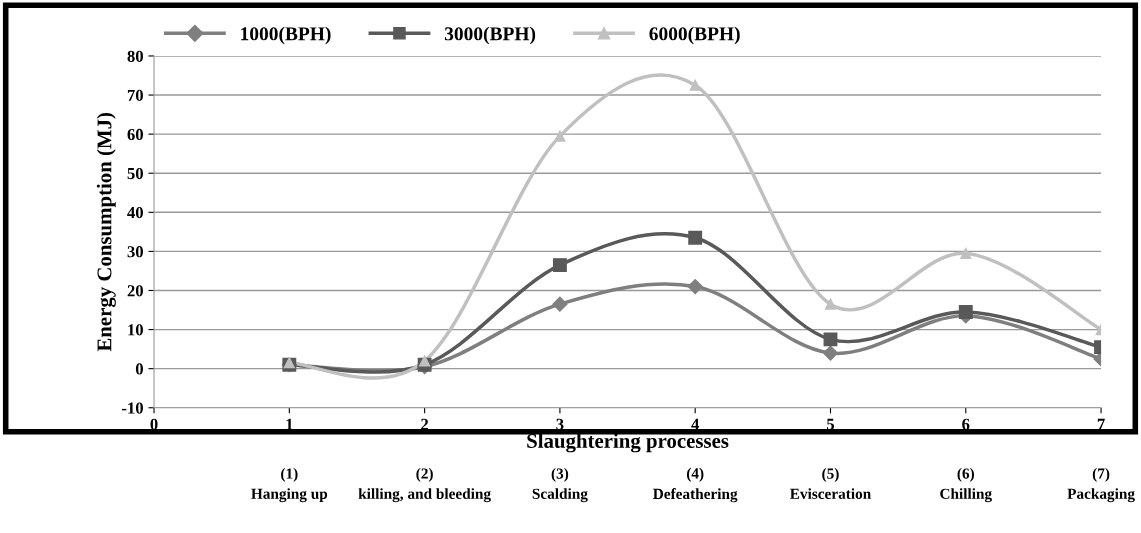  What do you see at coordinates (628, 443) in the screenshot?
I see `x-axis-title: Slaughtering processes` at bounding box center [628, 443].